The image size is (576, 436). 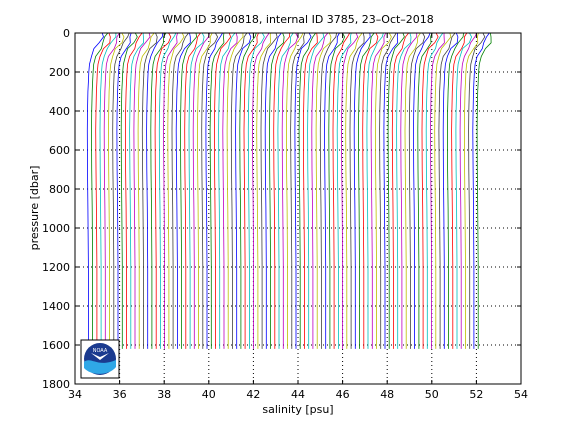 What do you see at coordinates (56, 345) in the screenshot?
I see `y-tick-label: 1600` at bounding box center [56, 345].